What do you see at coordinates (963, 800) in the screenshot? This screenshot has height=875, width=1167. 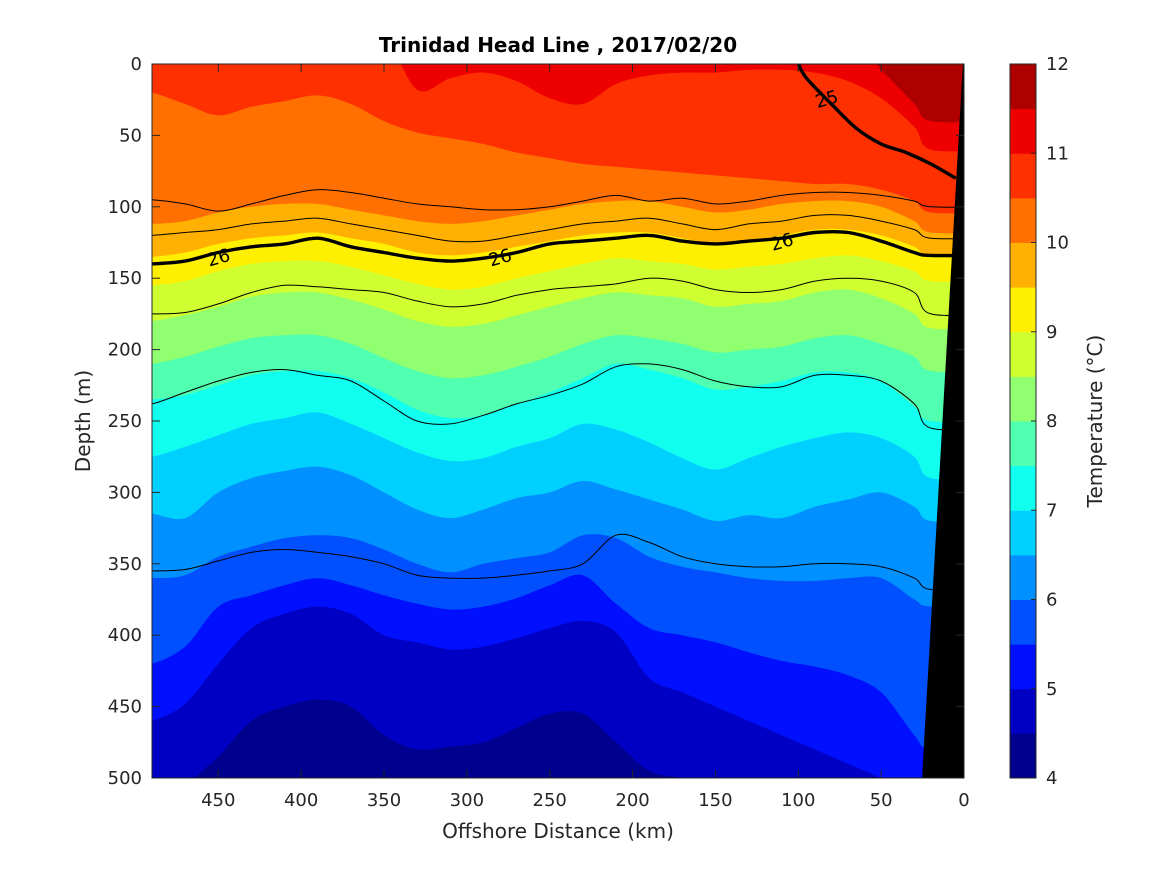 I see `x-tick-label: 0` at bounding box center [963, 800].